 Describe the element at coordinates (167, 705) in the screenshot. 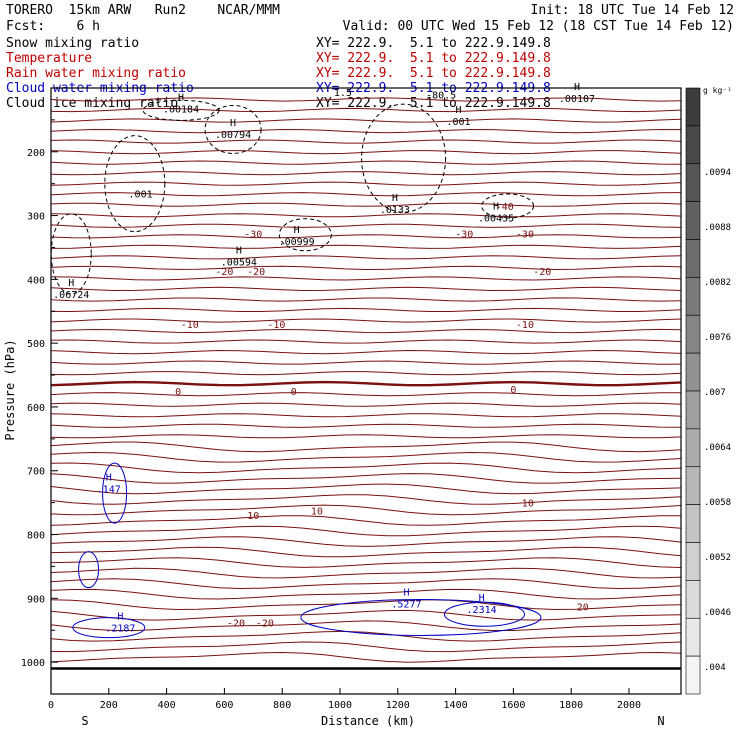

I see `x-tick-label: 400` at that location.